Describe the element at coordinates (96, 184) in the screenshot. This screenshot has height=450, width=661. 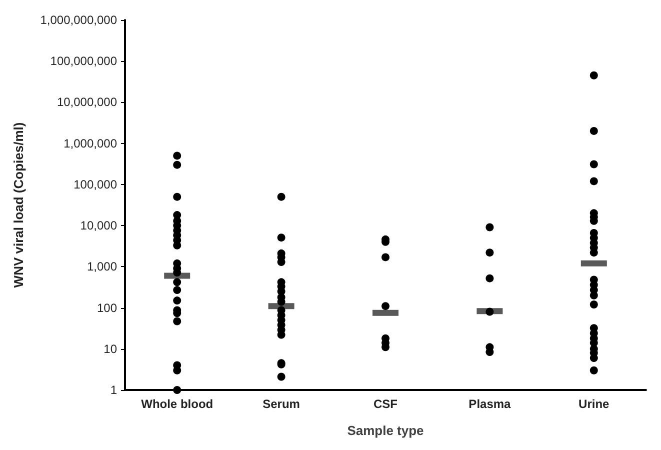
I see `y-tick-label: 100,000` at that location.